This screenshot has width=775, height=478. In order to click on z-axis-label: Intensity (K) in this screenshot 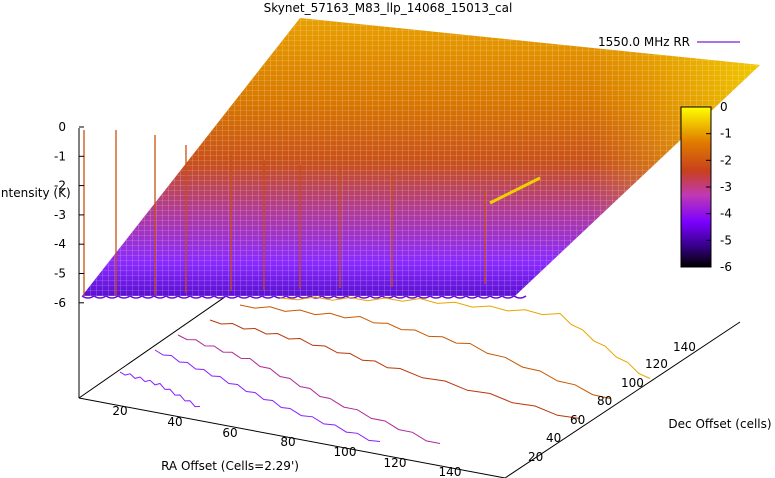, I will do `click(35, 193)`.